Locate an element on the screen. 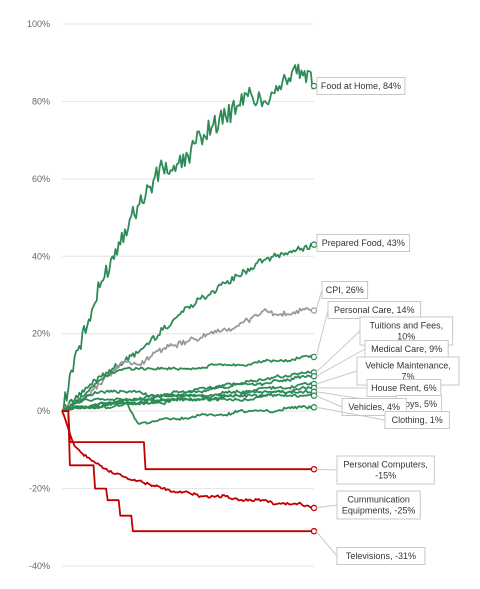 The image size is (480, 589). series-label-clothing: Clothing, 1% is located at coordinates (382, 417).